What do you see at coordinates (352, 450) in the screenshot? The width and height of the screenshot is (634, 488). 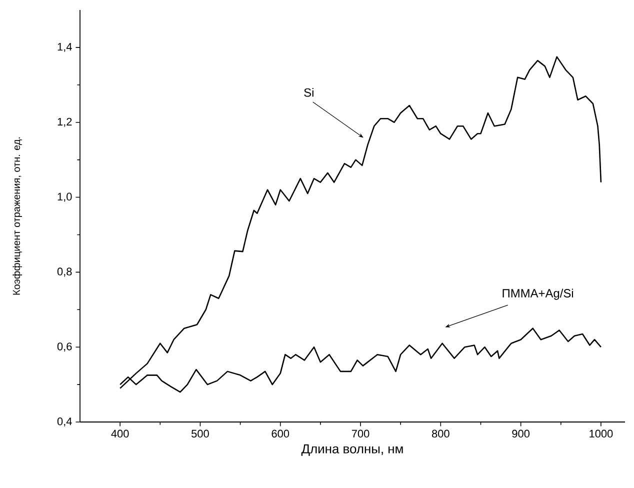 I see `x-axis-title: Длина волны, нм` at bounding box center [352, 450].